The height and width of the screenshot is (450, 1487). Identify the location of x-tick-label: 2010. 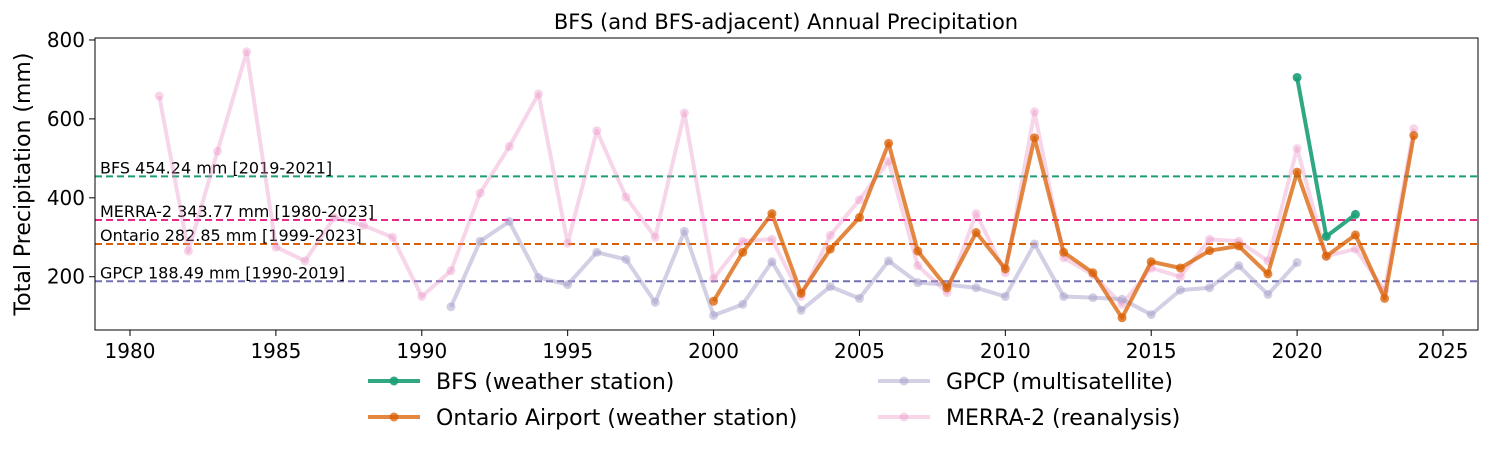
(1005, 351).